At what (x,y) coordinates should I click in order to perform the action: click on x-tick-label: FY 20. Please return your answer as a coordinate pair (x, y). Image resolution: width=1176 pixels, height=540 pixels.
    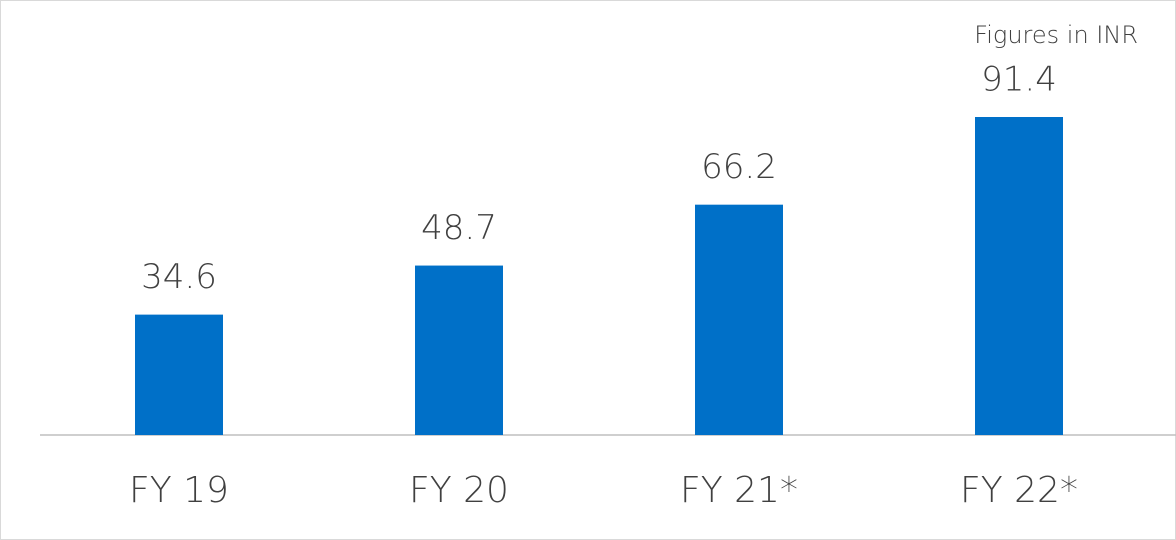
    Looking at the image, I should click on (459, 490).